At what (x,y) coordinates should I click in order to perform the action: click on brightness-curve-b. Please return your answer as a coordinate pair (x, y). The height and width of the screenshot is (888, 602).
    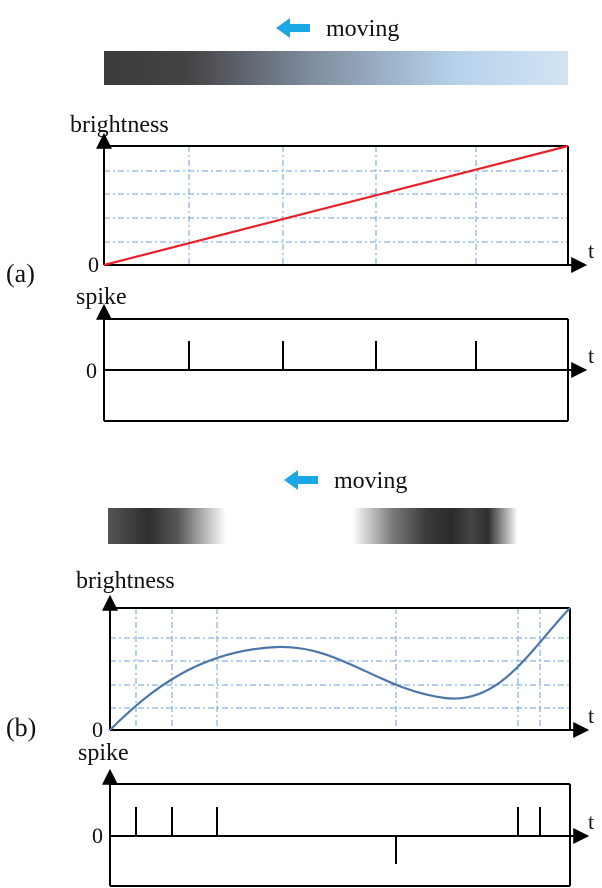
    Looking at the image, I should click on (340, 669).